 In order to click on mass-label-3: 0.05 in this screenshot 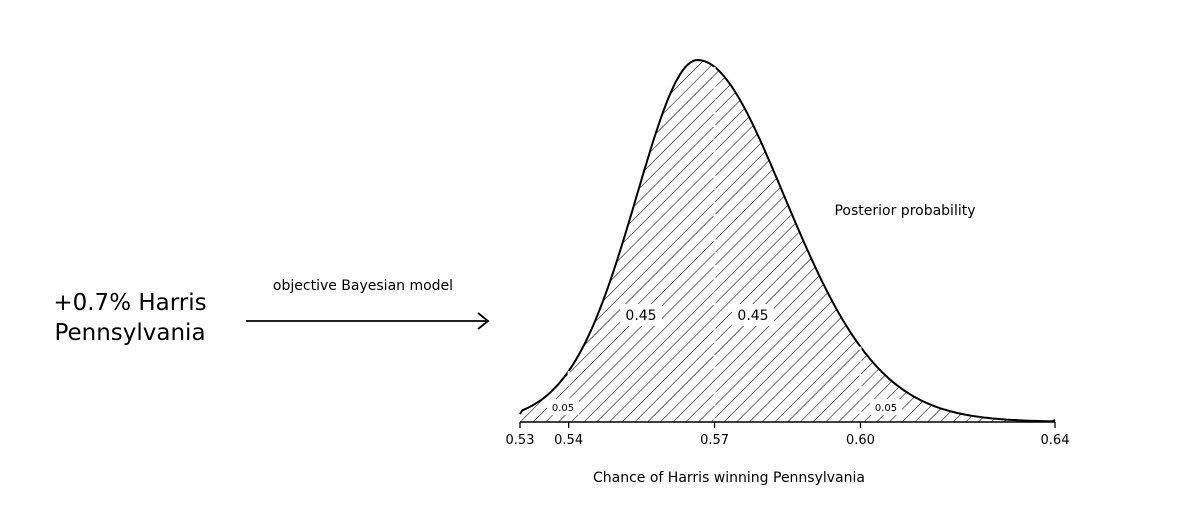, I will do `click(886, 408)`.